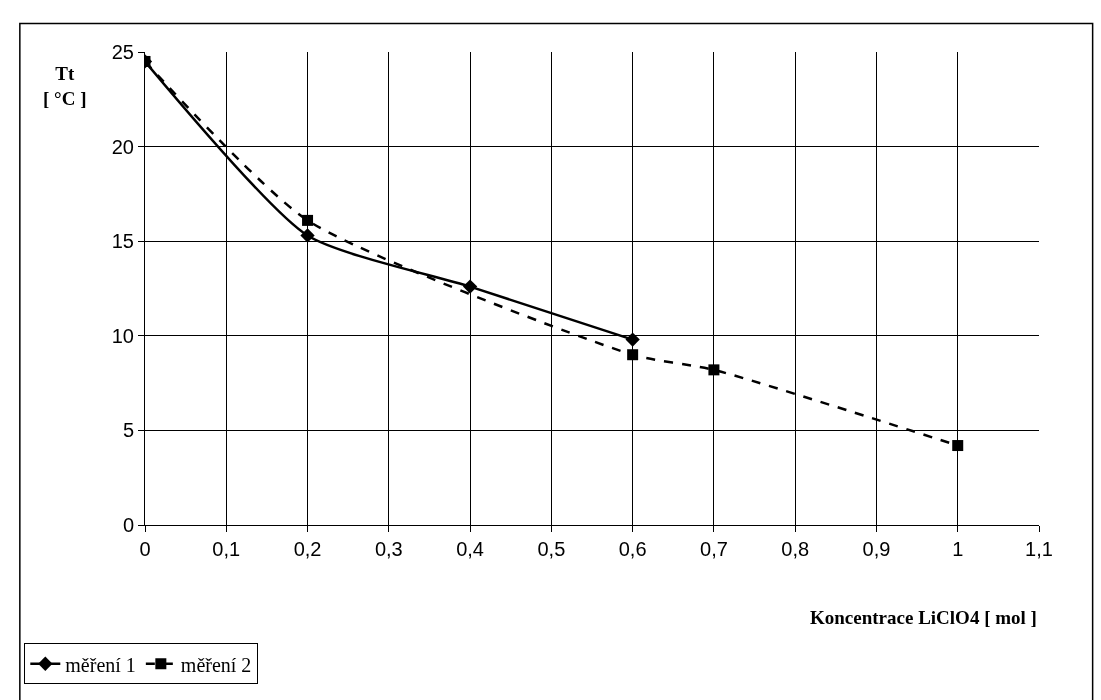 The image size is (1101, 700). What do you see at coordinates (876, 549) in the screenshot?
I see `x-tick-label: 0,9` at bounding box center [876, 549].